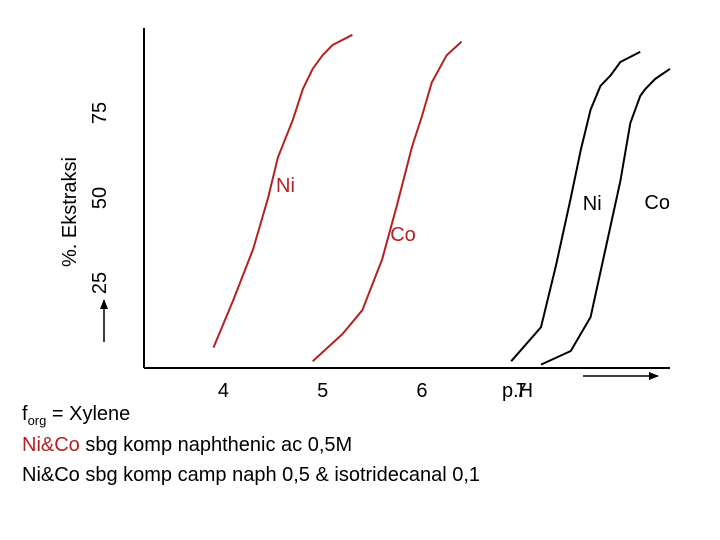 Image resolution: width=720 pixels, height=540 pixels. What do you see at coordinates (25, 414) in the screenshot?
I see `caption-f: f` at bounding box center [25, 414].